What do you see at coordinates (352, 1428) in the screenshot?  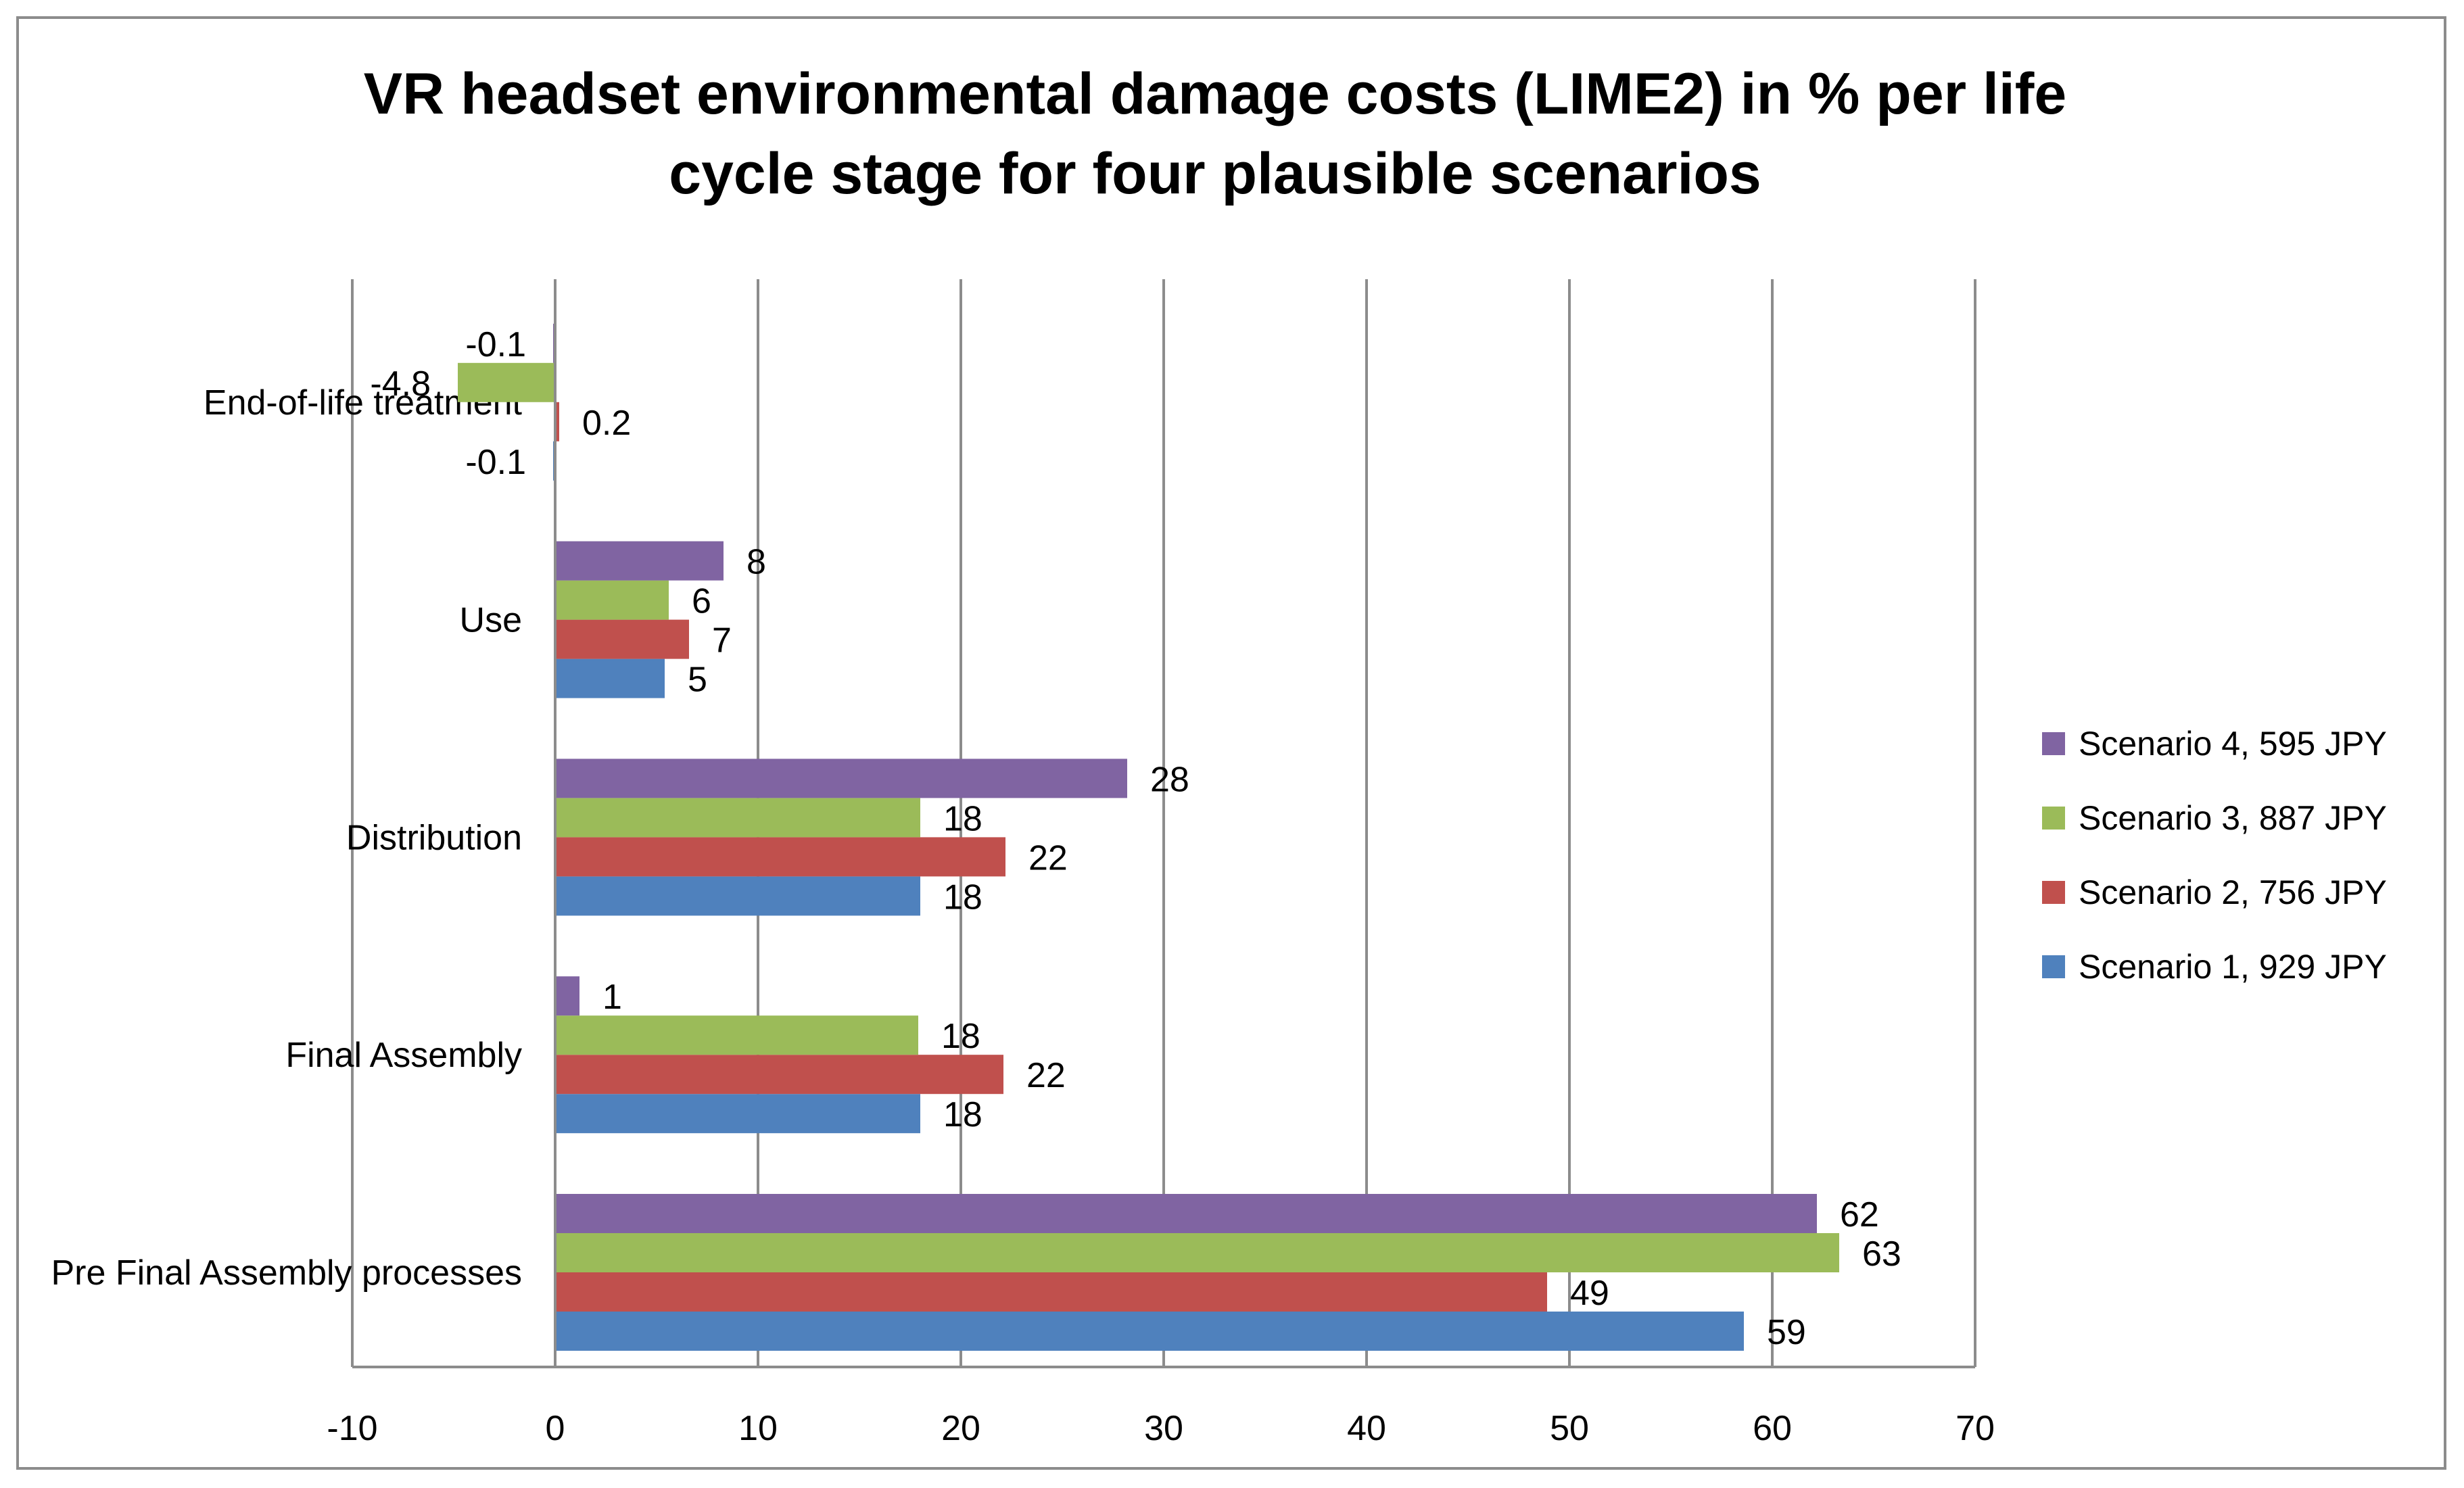 I see `x-tick-label: -10` at bounding box center [352, 1428].